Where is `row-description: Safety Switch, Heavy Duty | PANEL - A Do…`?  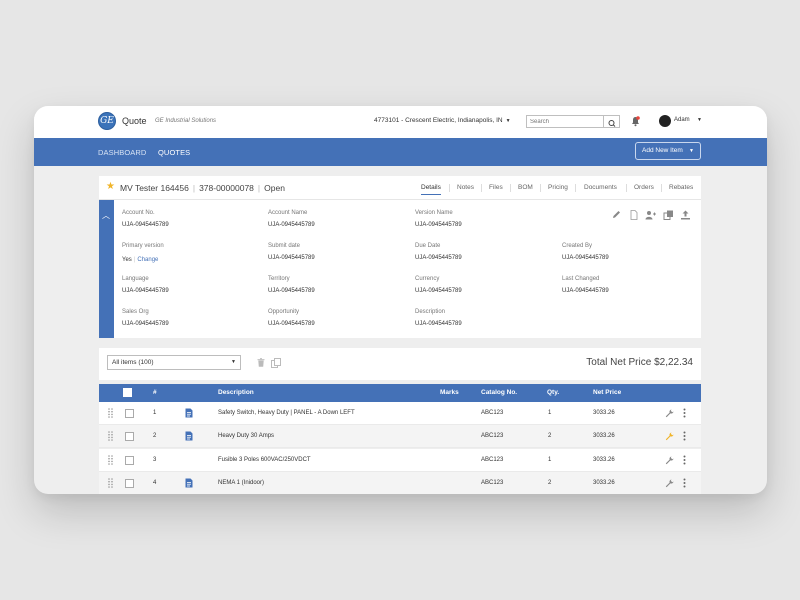
row-description: Safety Switch, Heavy Duty | PANEL - A Do… is located at coordinates (286, 413).